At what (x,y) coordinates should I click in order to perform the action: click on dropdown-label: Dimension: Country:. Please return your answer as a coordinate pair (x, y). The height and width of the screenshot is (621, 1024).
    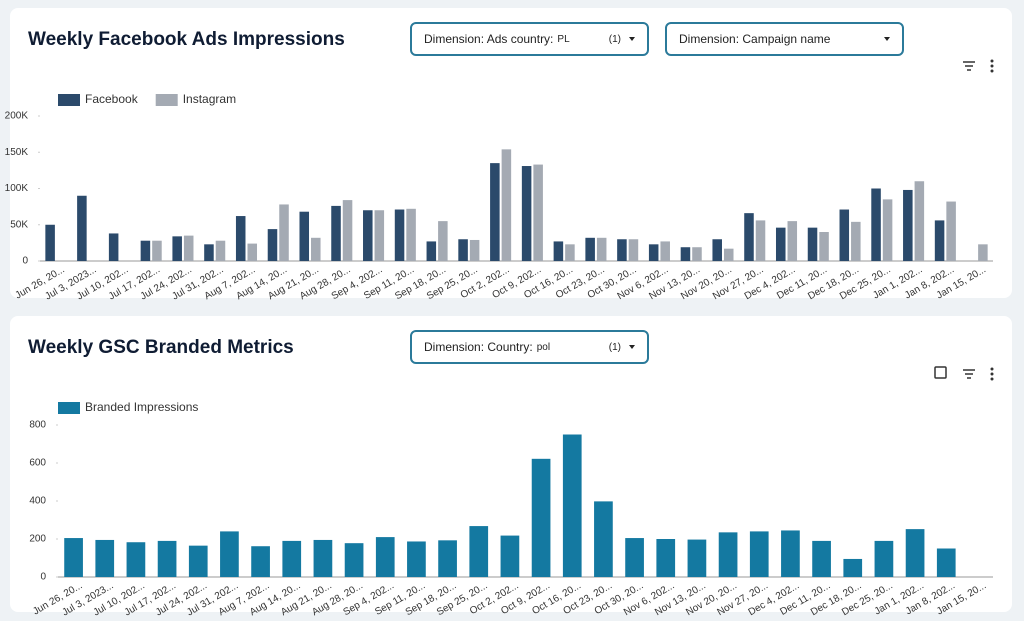
    Looking at the image, I should click on (478, 347).